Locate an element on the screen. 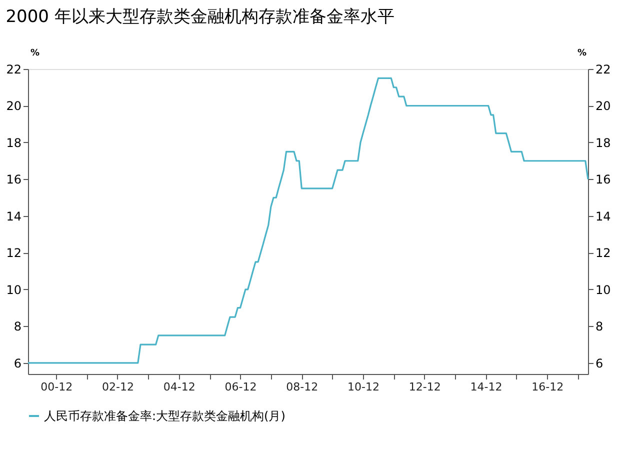 Image resolution: width=624 pixels, height=457 pixels. y2-tick-label: 22 is located at coordinates (603, 69).